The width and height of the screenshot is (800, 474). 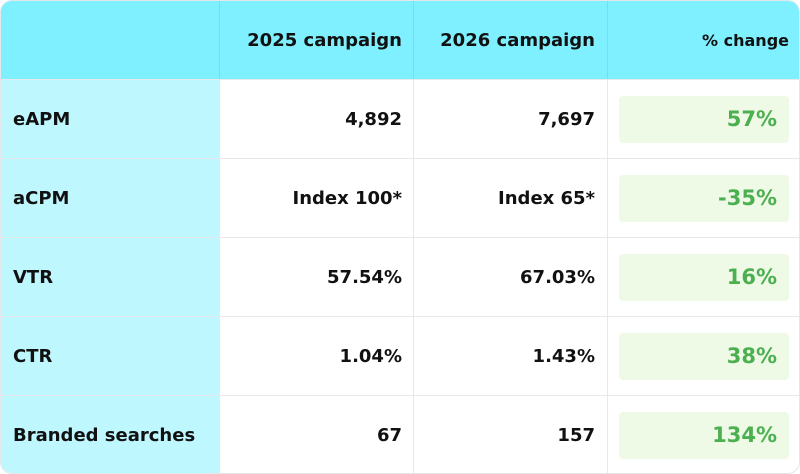 I want to click on value-2026: 157, so click(x=510, y=434).